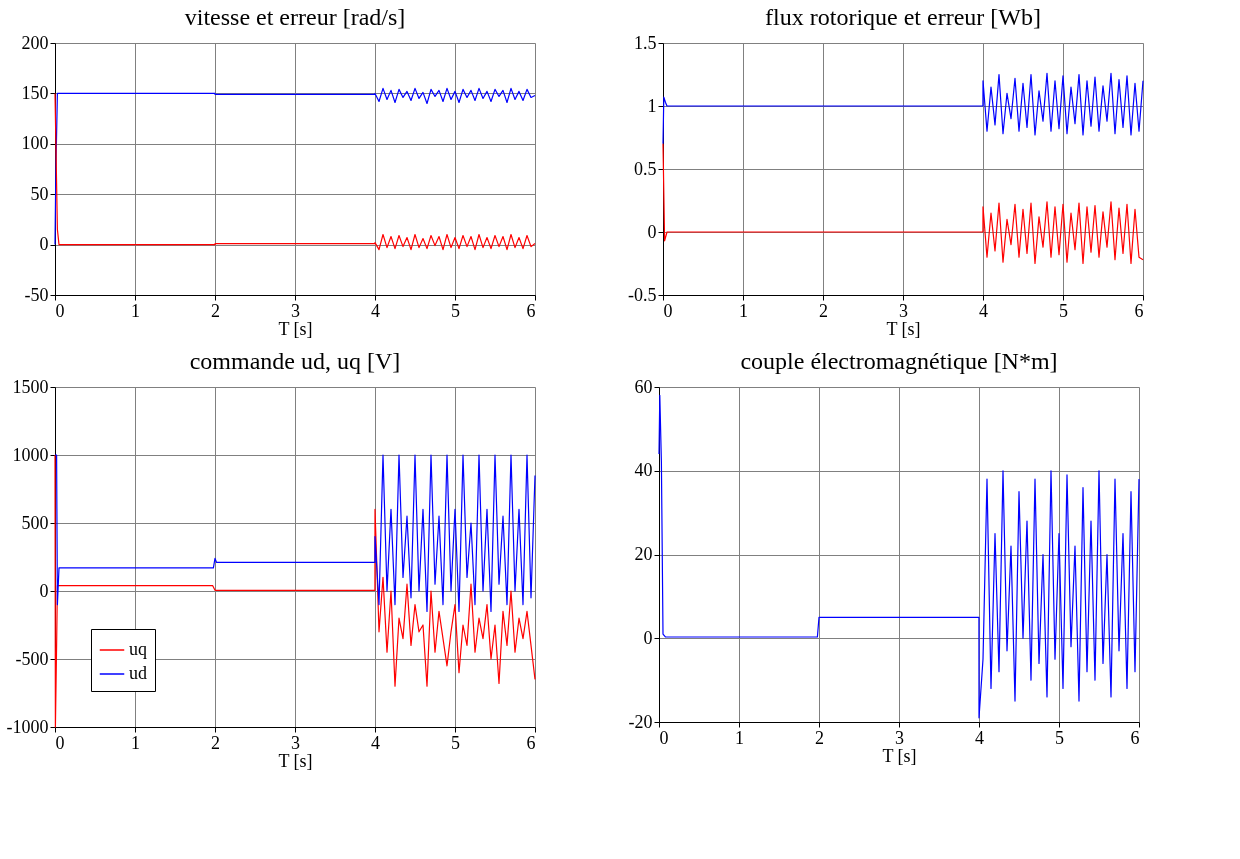 The width and height of the screenshot is (1240, 859). What do you see at coordinates (642, 294) in the screenshot?
I see `y-tick-label: -0.5` at bounding box center [642, 294].